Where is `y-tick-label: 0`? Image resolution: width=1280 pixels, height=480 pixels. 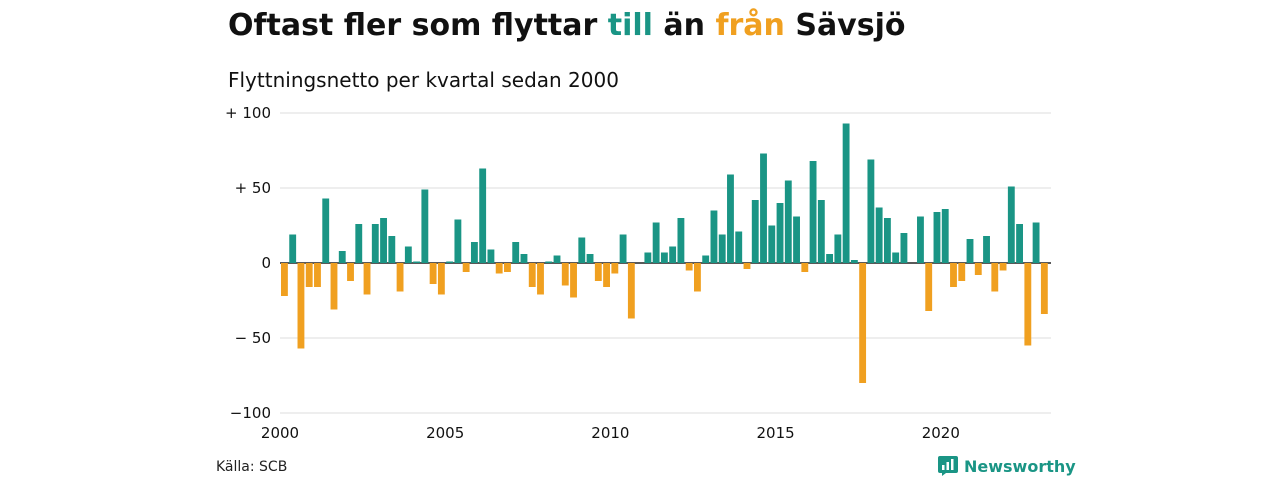
y-tick-label: 0 is located at coordinates (266, 263).